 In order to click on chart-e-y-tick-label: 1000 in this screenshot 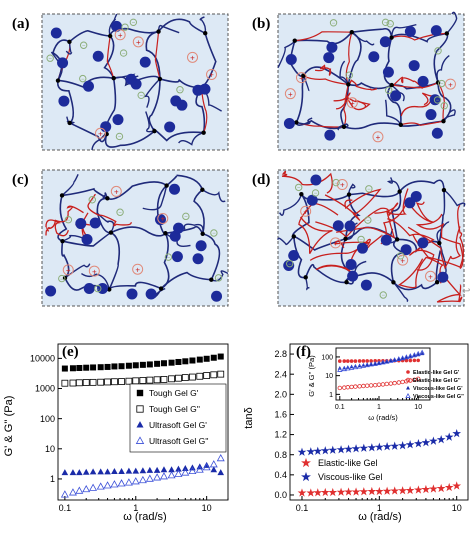, I will do `click(45, 389)`.